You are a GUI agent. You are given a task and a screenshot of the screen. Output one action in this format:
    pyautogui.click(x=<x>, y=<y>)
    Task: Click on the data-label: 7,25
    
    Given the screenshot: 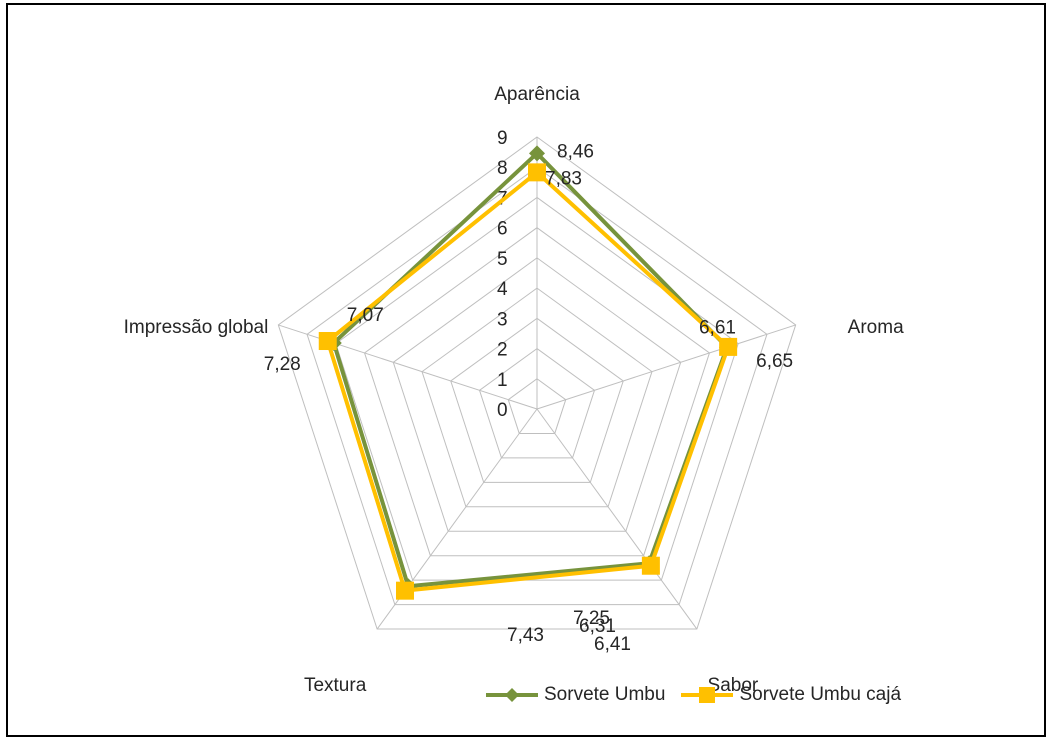 What is the action you would take?
    pyautogui.click(x=591, y=618)
    